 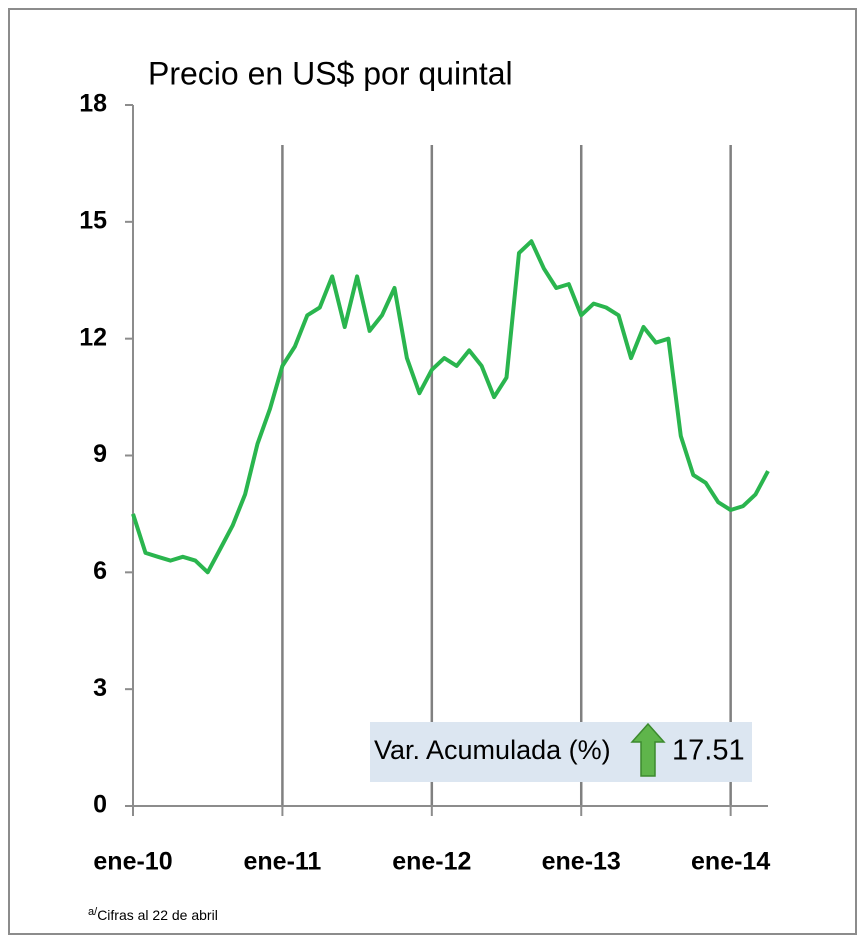 I want to click on footnote-text: Cifras al 22 de abril, so click(x=157, y=915).